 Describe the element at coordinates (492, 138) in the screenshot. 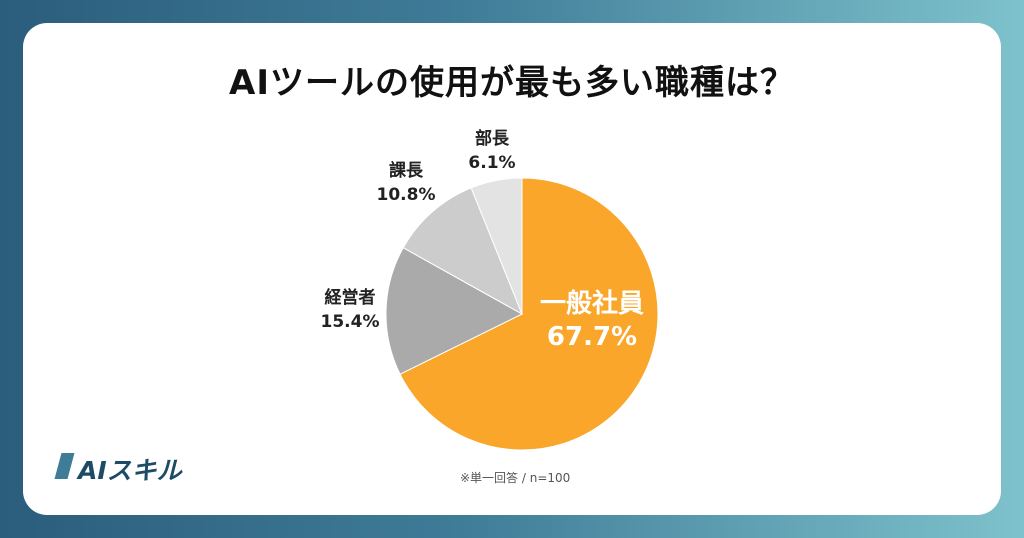

I see `slice-name-label: 部長` at that location.